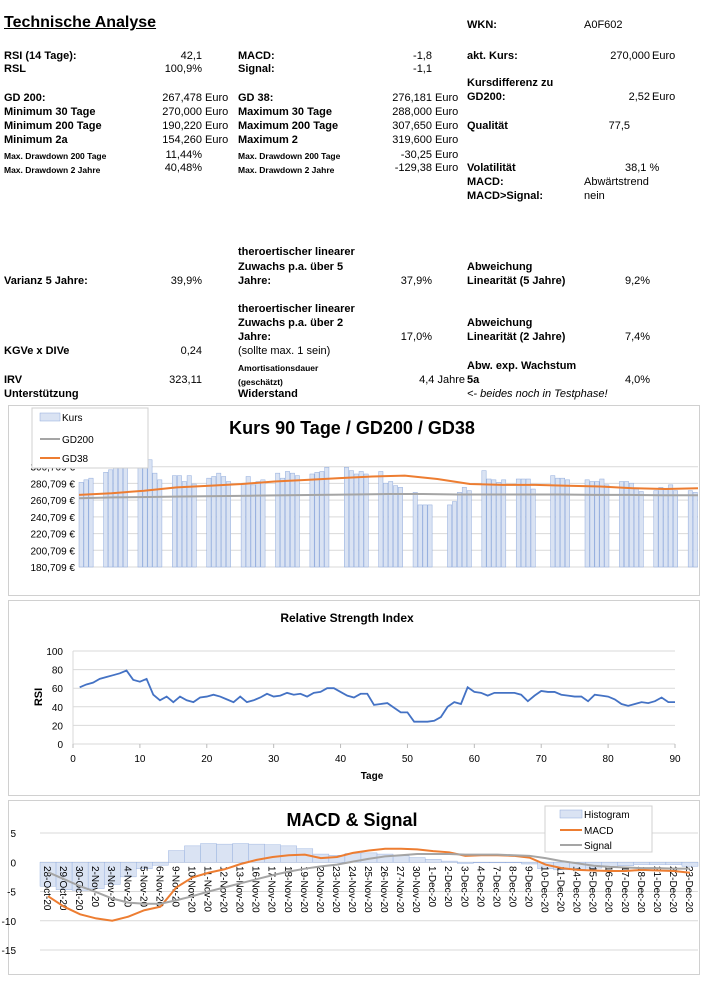 The width and height of the screenshot is (706, 998). Describe the element at coordinates (412, 140) in the screenshot. I see `max2-value: 319,600` at that location.